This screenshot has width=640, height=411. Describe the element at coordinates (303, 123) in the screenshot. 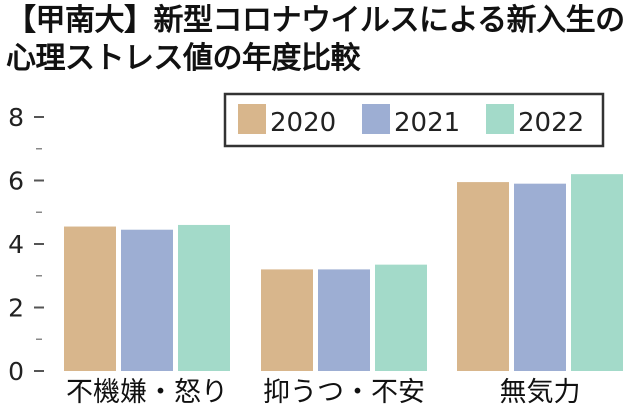

I see `legend-label-2020: 2020` at that location.